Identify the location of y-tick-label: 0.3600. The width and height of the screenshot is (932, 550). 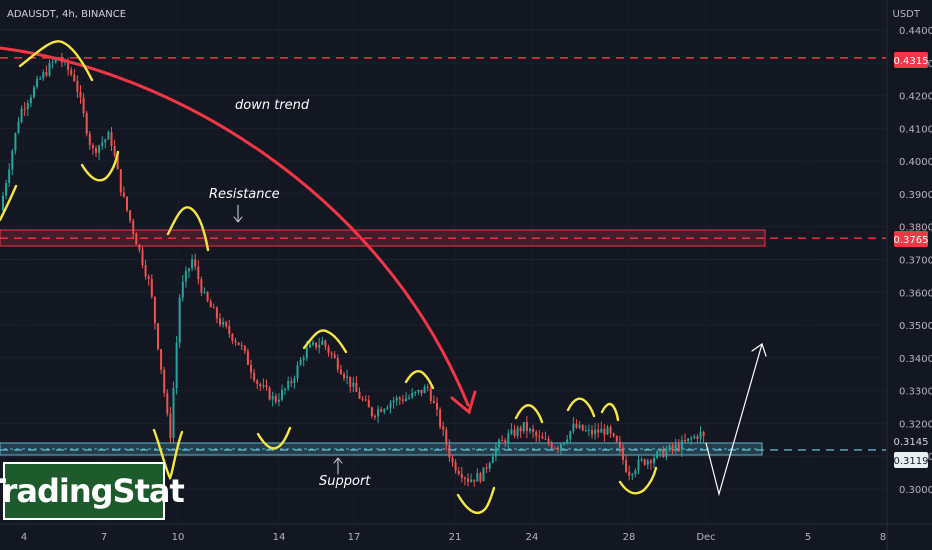
(915, 293).